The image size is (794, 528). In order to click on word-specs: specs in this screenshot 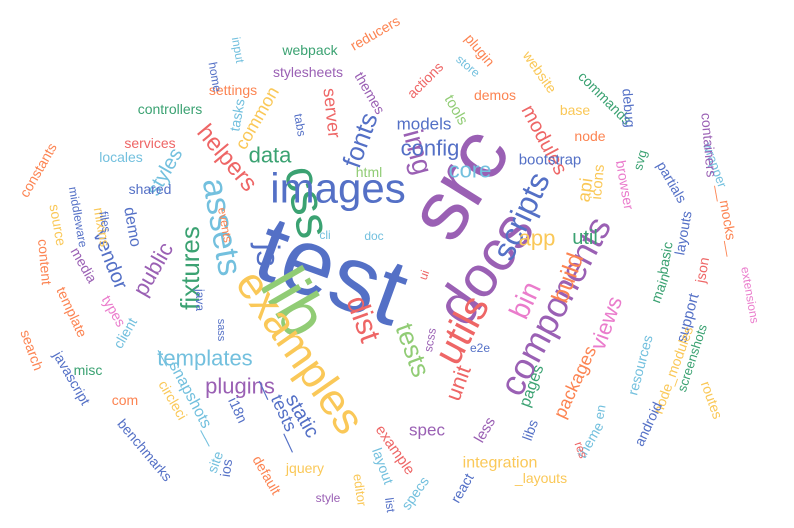, I will do `click(415, 492)`.